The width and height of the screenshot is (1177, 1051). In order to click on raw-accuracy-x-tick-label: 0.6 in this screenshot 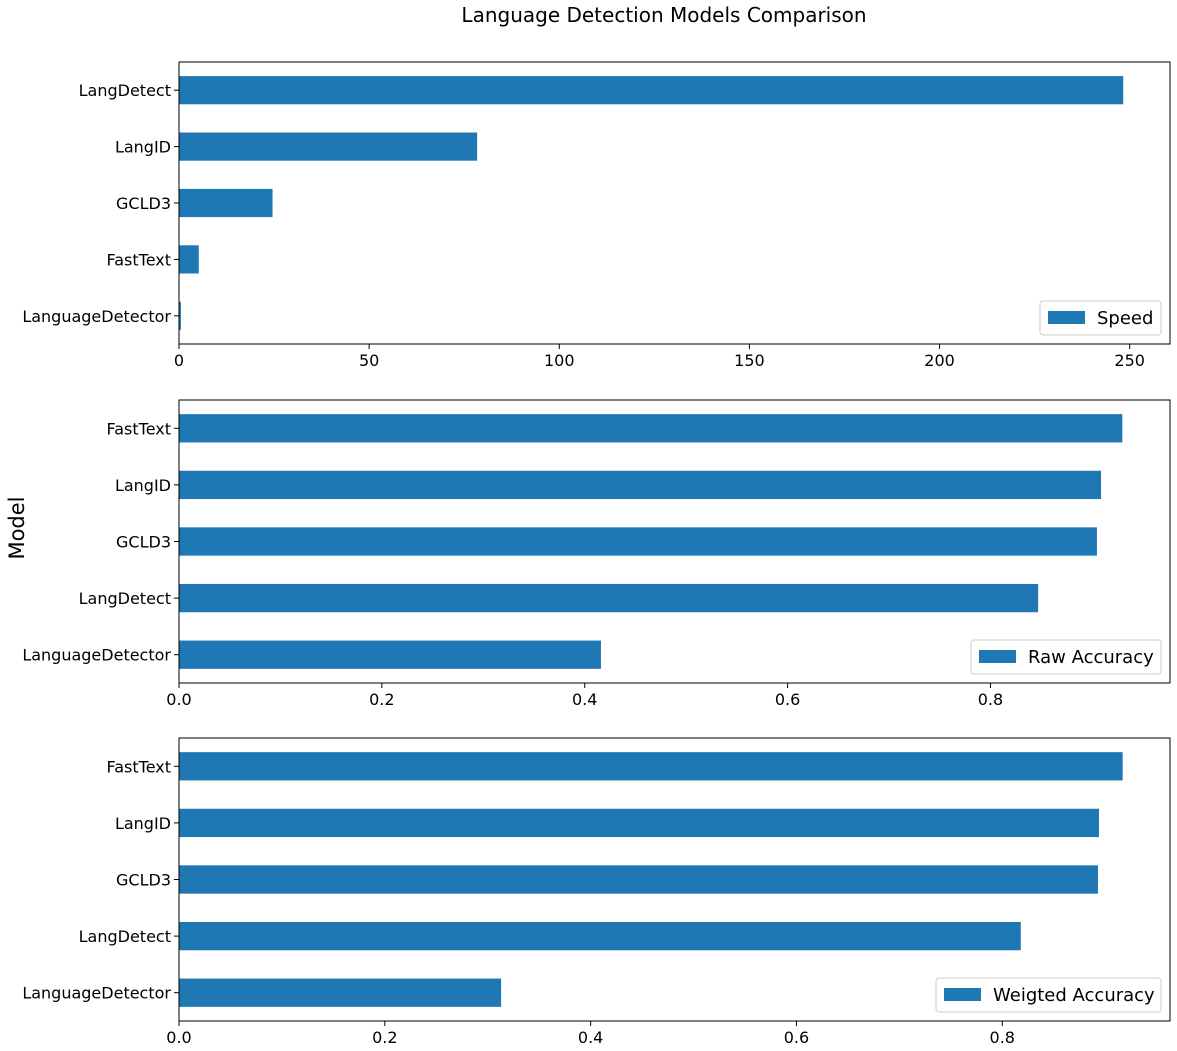, I will do `click(787, 699)`.